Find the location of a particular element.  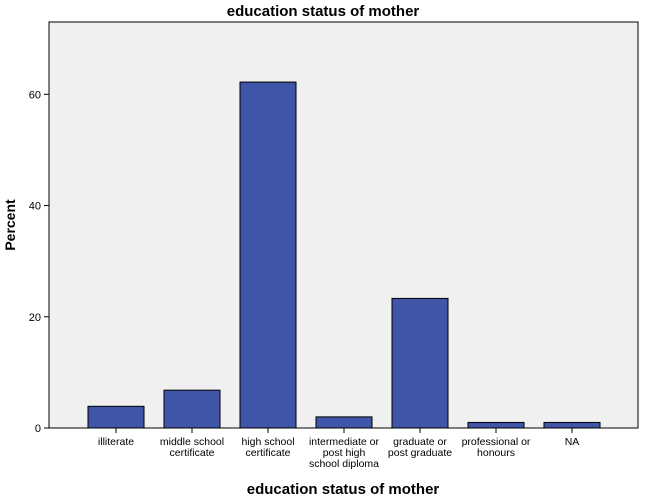

x-tick-label-3-line-0: intermediate or is located at coordinates (344, 442).